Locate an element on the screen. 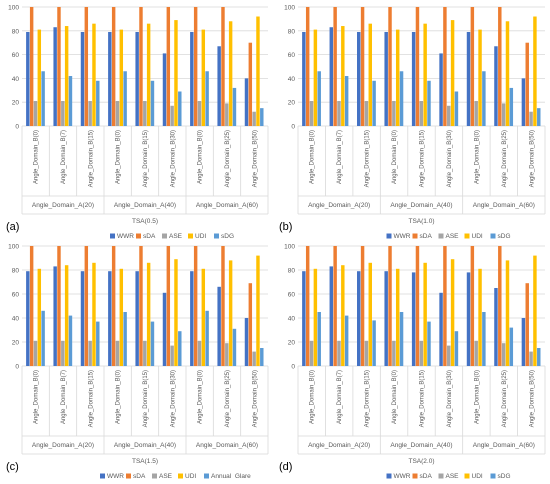 Image resolution: width=550 pixels, height=484 pixels. x-axis-title: TSA(1.5) is located at coordinates (145, 461).